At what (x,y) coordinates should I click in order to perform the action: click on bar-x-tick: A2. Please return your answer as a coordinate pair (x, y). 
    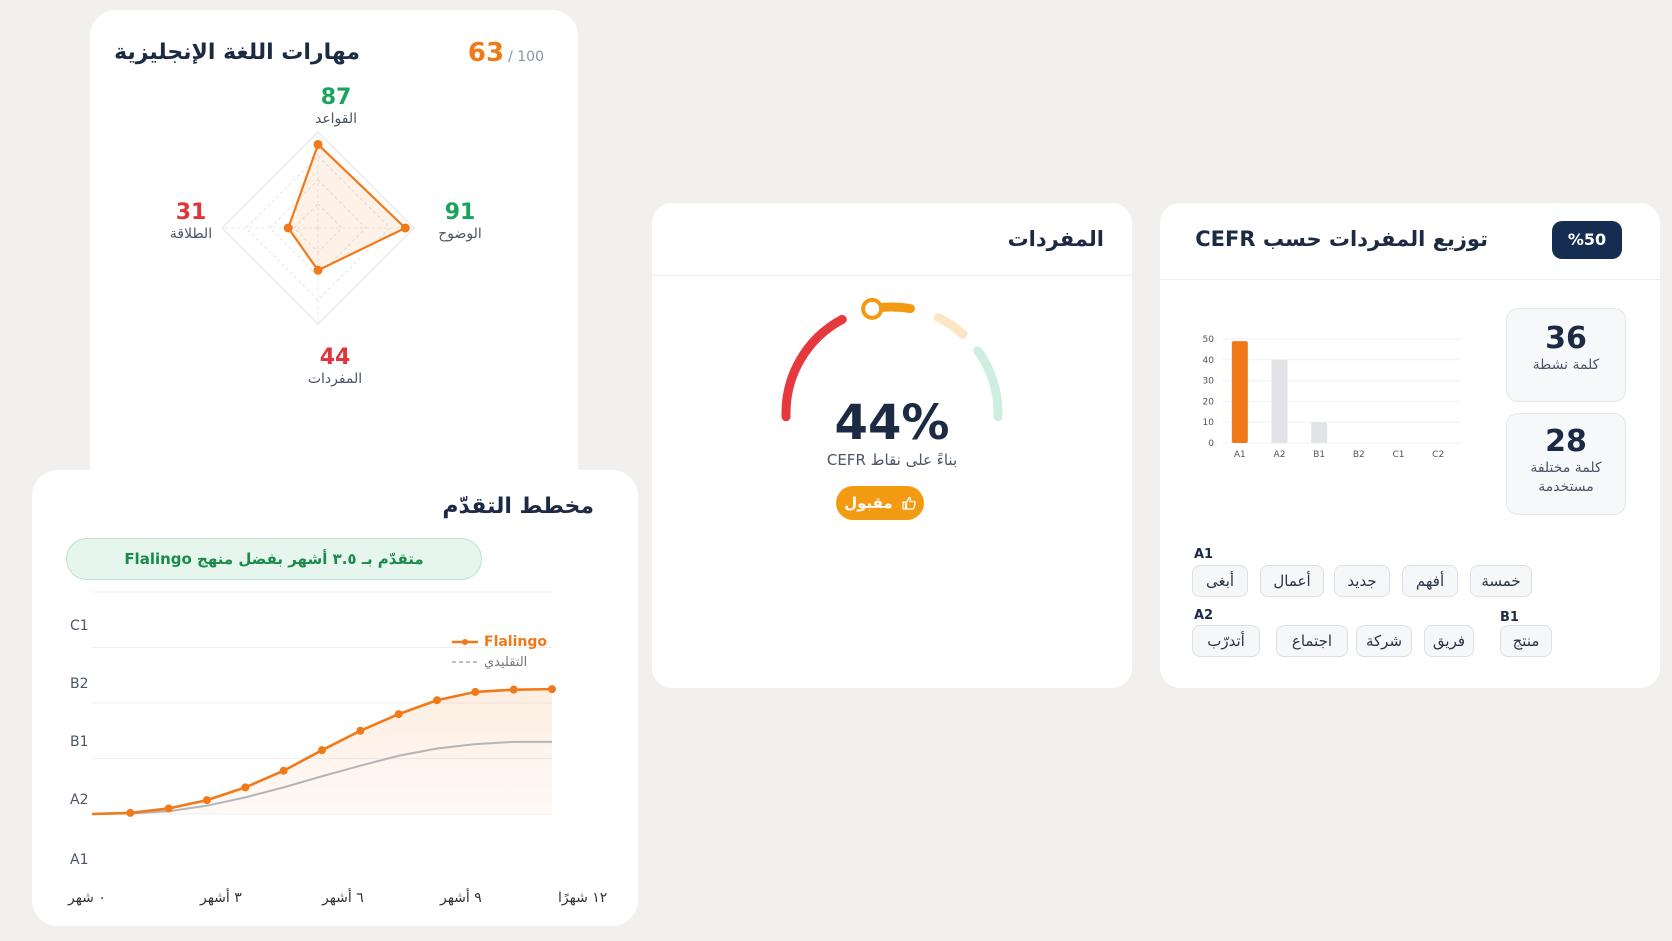
    Looking at the image, I should click on (1280, 455).